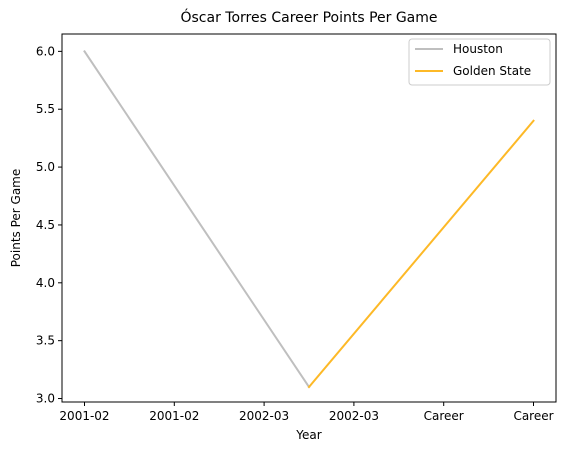  I want to click on legend-box, so click(479, 62).